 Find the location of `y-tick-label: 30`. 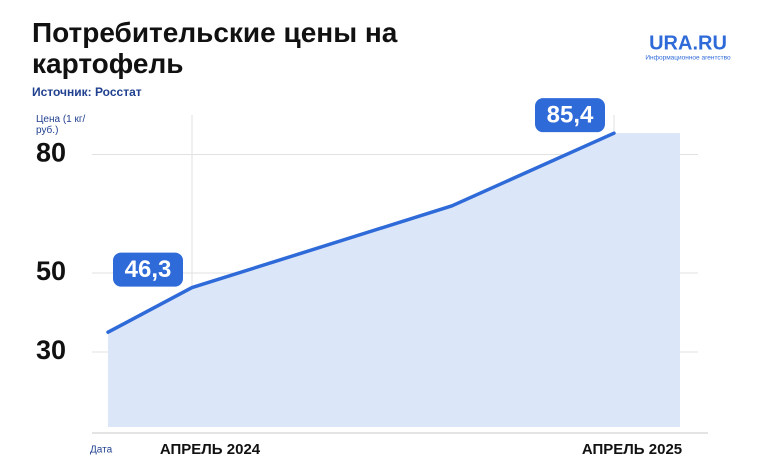

y-tick-label: 30 is located at coordinates (51, 350).